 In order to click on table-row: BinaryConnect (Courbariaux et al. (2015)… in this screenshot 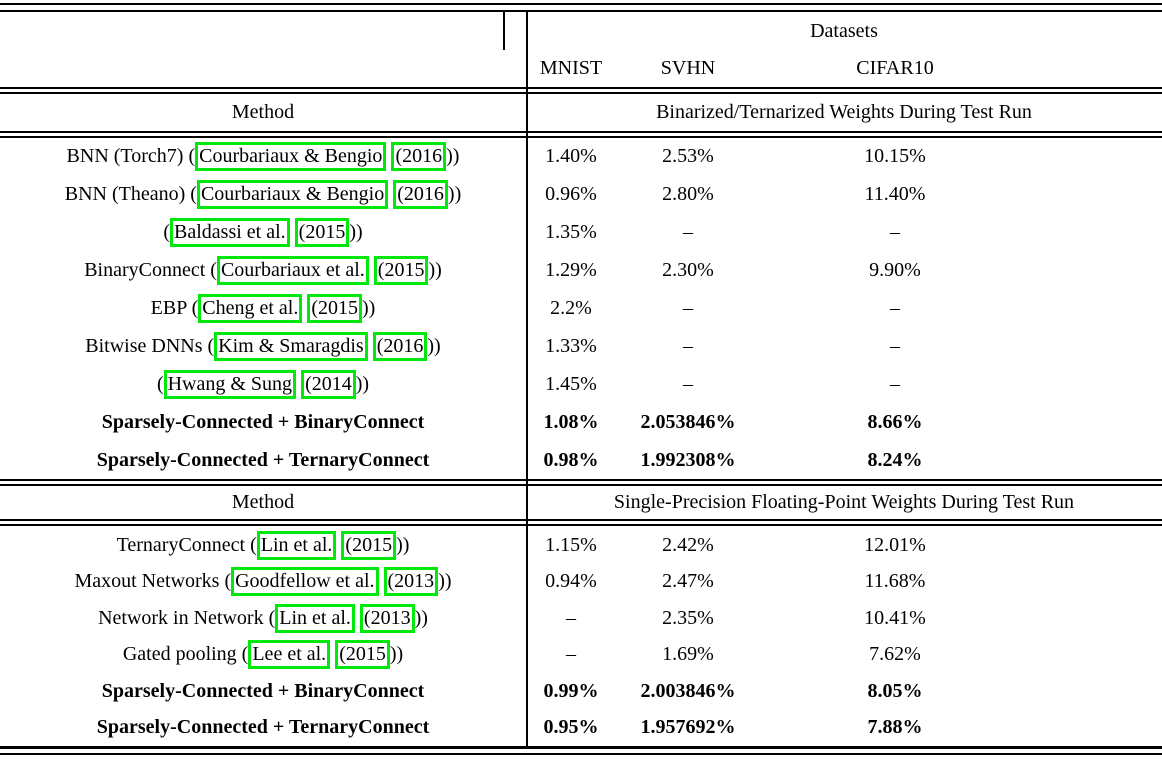, I will do `click(581, 271)`.